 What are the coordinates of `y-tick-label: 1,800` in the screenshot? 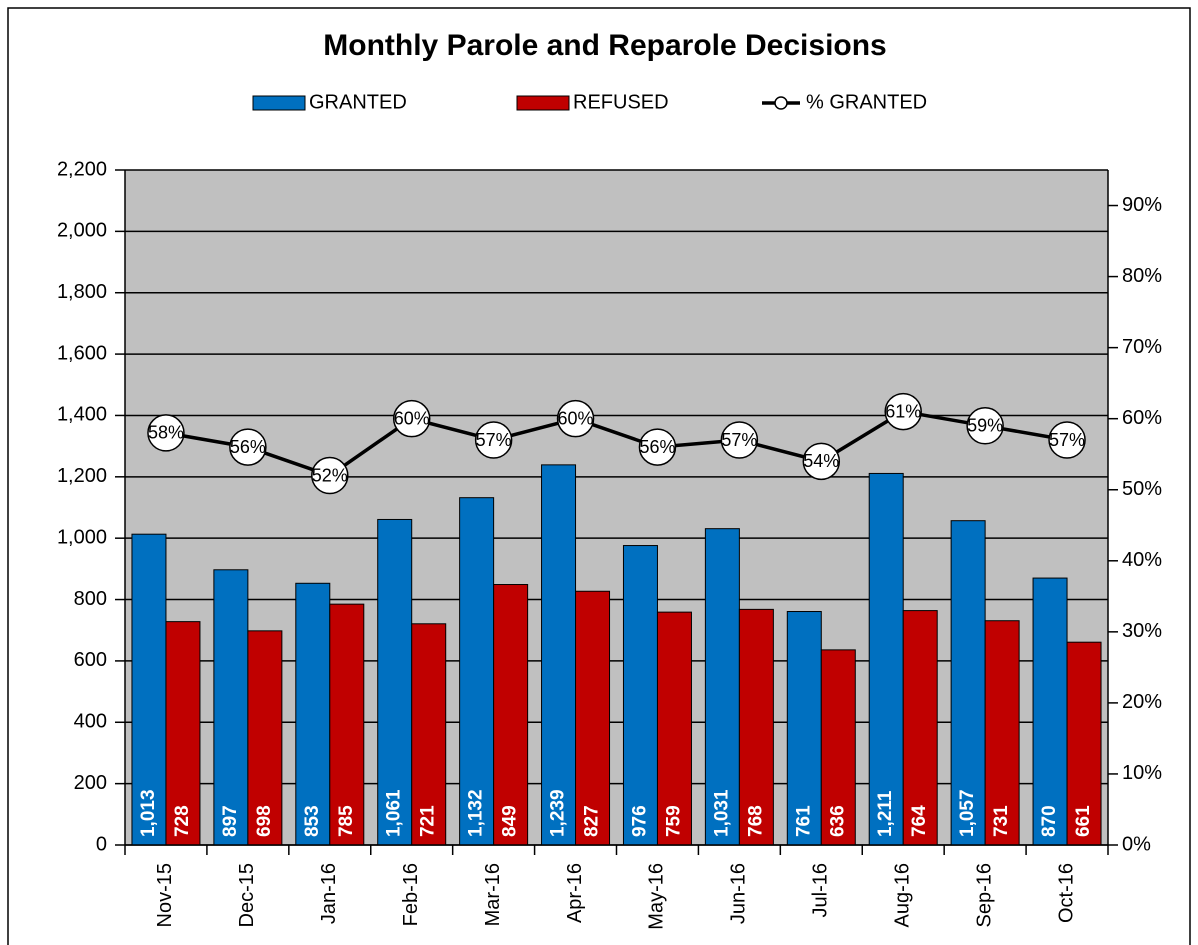 It's located at (82, 292).